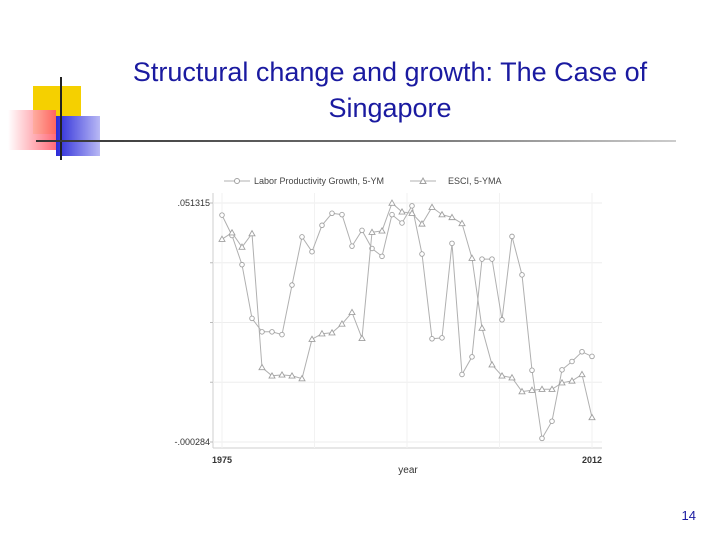 Image resolution: width=720 pixels, height=540 pixels. I want to click on point-s1-1994, so click(412, 212).